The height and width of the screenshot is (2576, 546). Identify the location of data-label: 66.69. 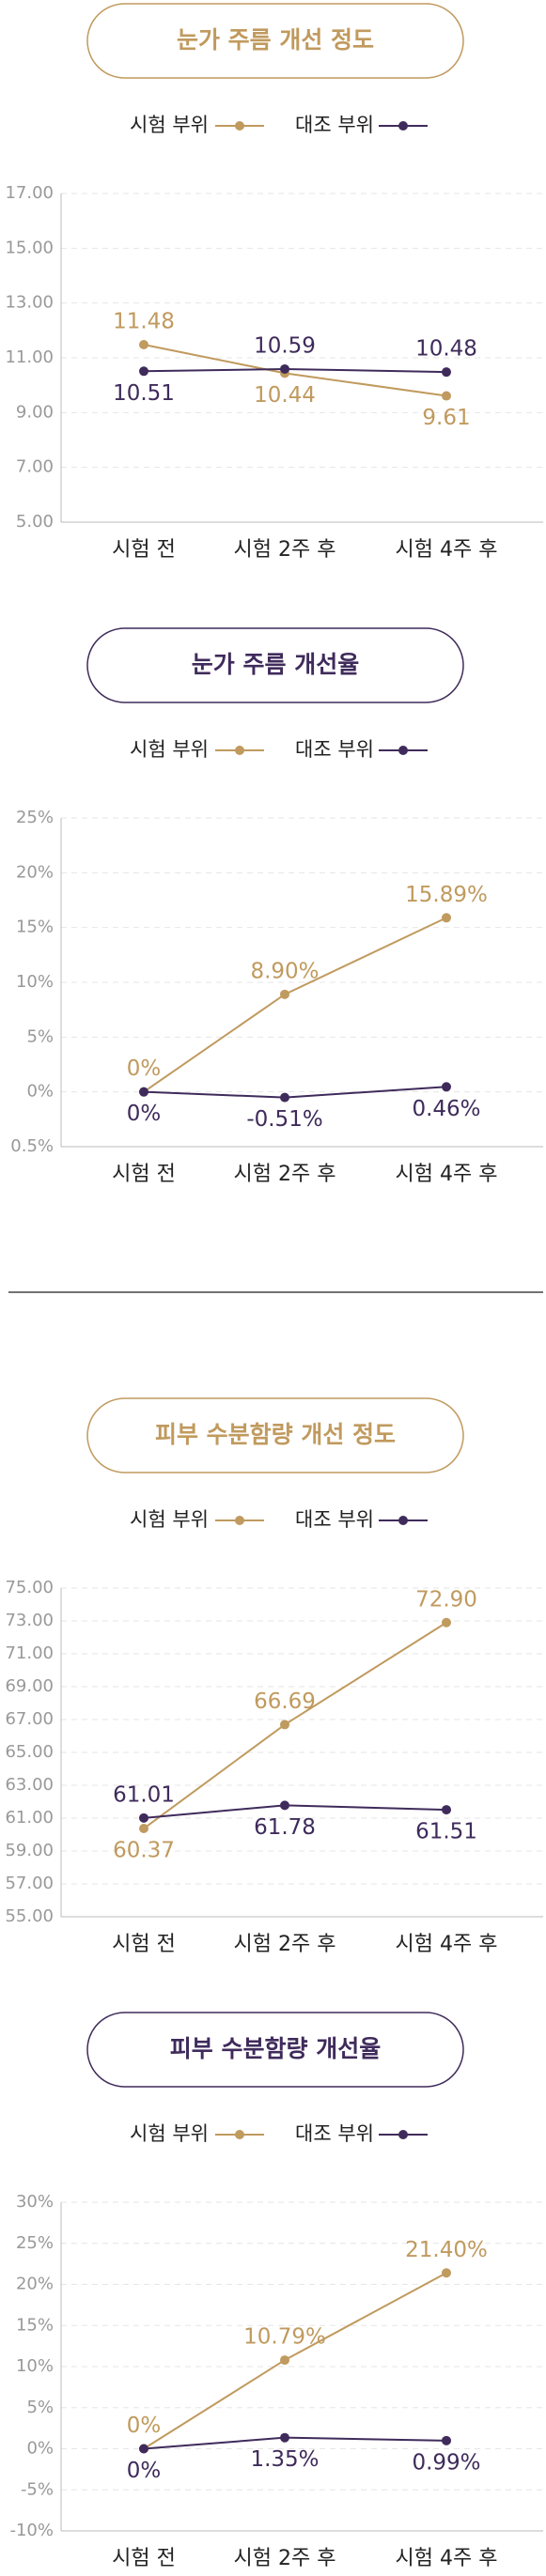
(285, 1701).